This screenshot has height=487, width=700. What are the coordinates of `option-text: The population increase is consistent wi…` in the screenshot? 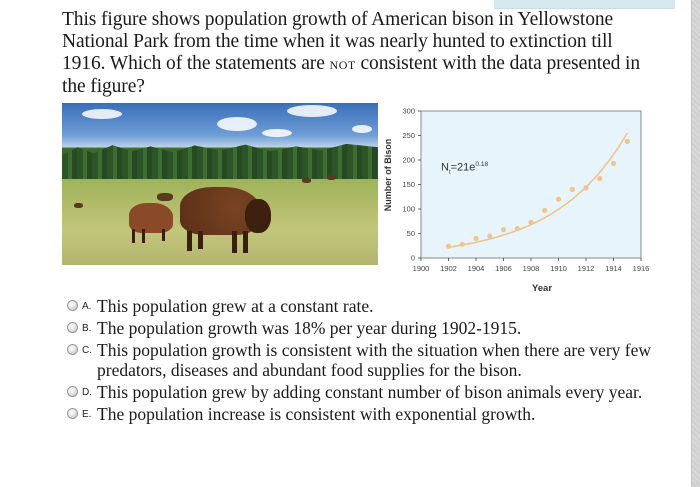 It's located at (316, 414).